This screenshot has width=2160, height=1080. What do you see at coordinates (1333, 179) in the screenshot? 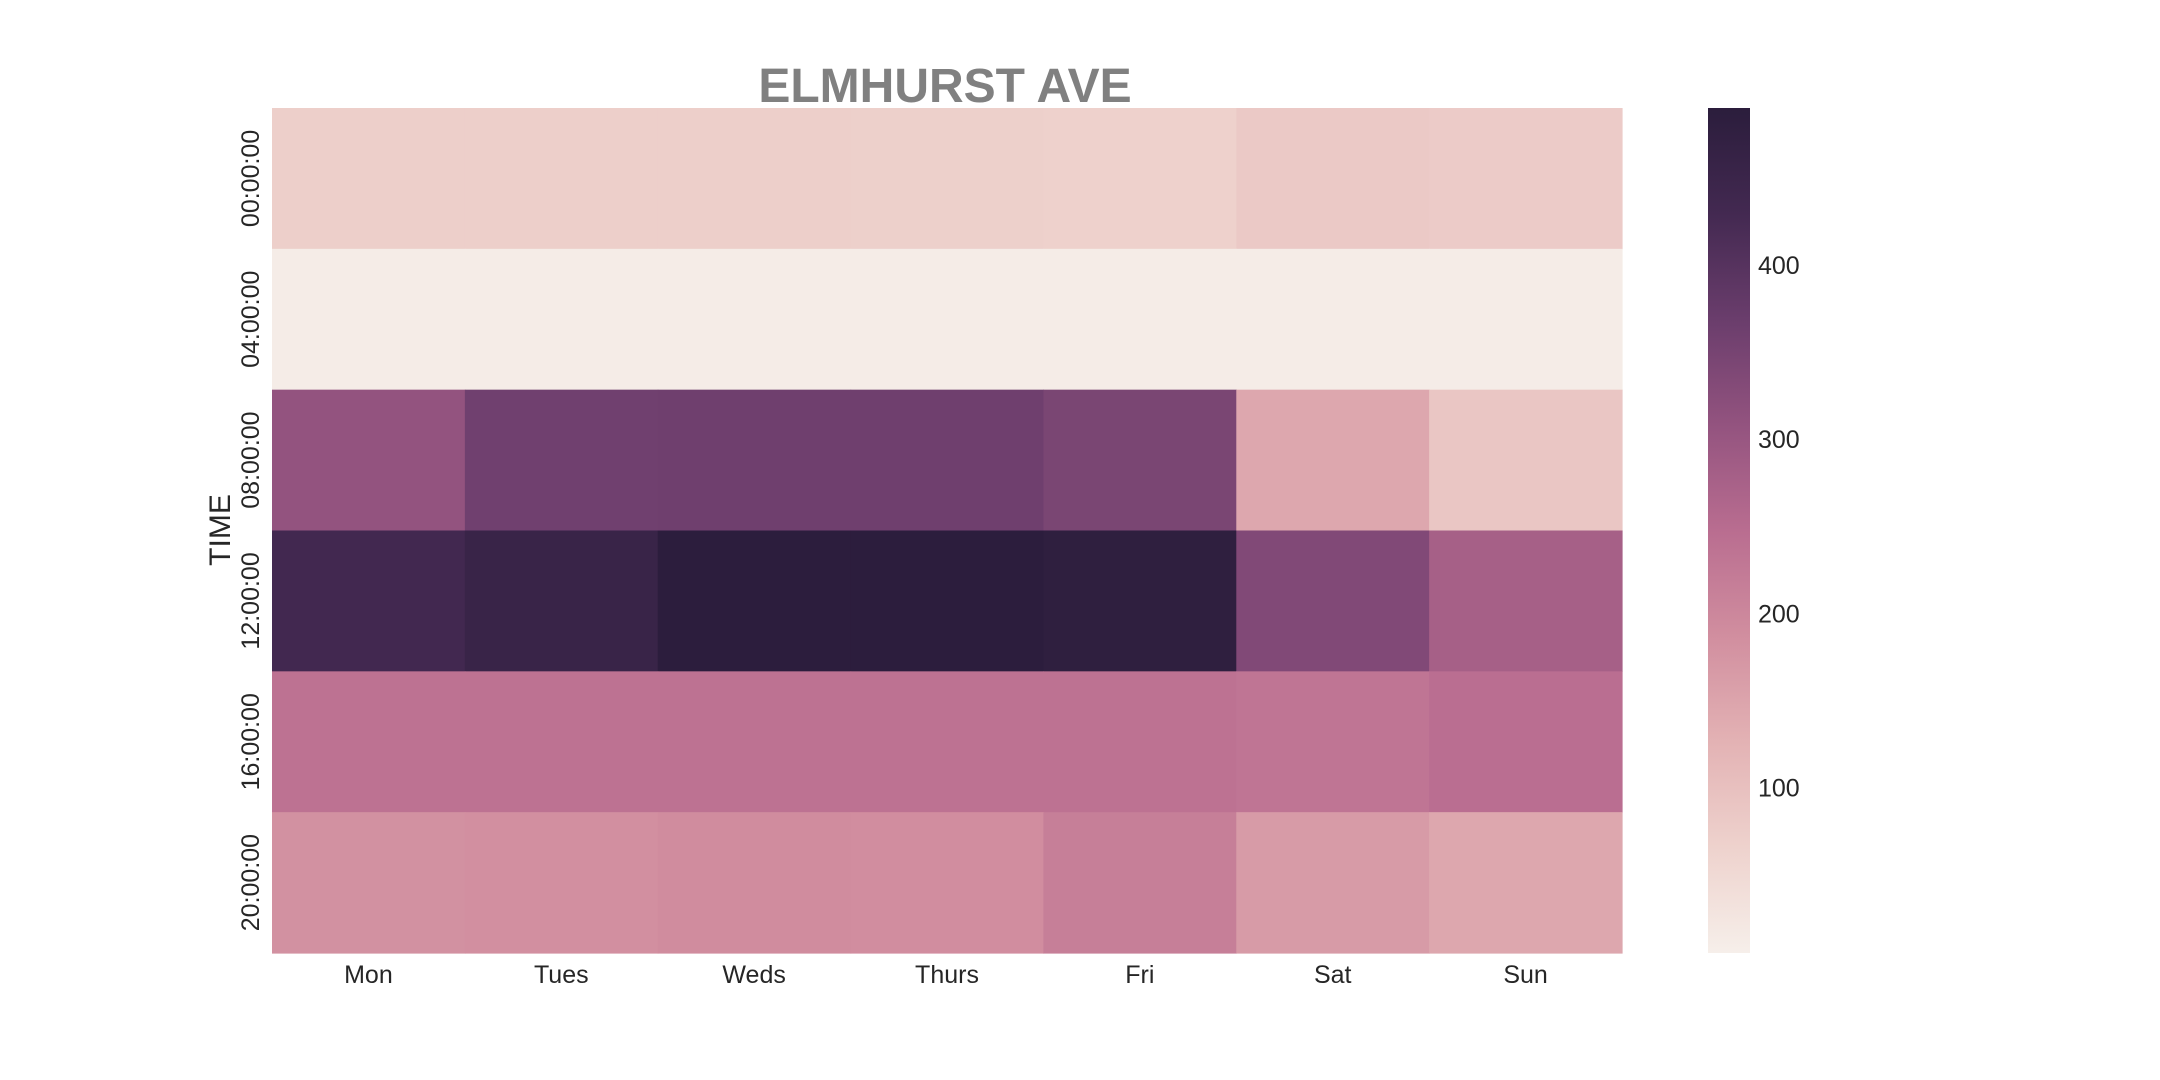
I see `heatmap-cell-000000-sat` at bounding box center [1333, 179].